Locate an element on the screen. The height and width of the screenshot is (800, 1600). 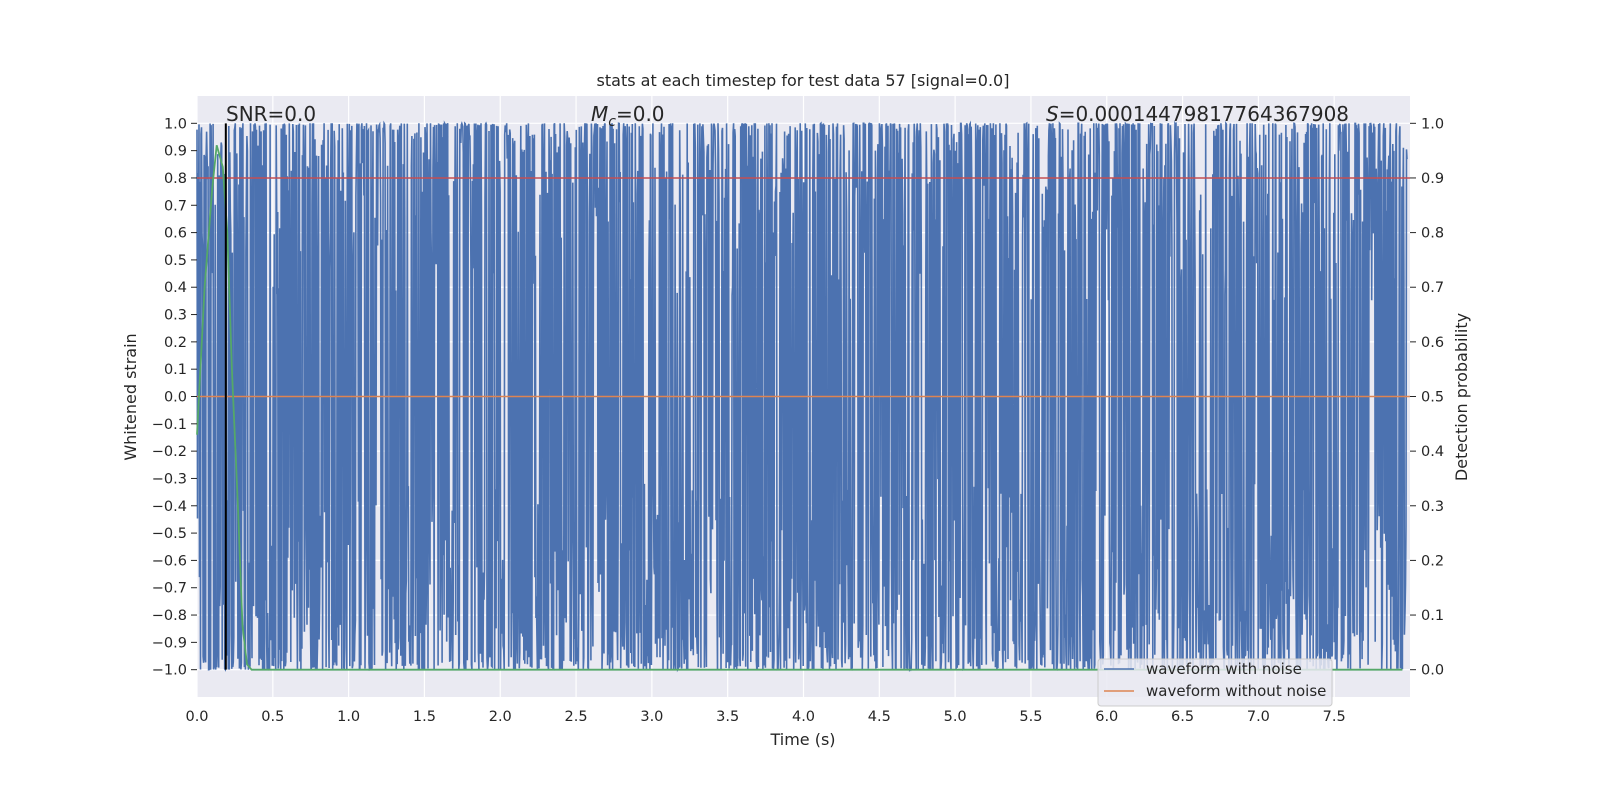
x-tick-label: 1.0 is located at coordinates (348, 717).